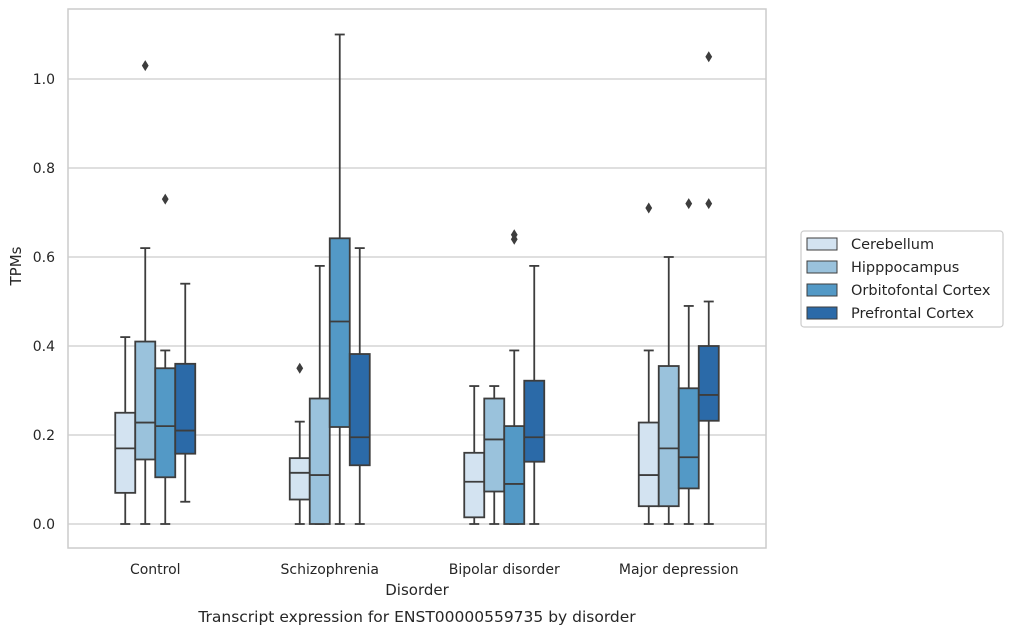  What do you see at coordinates (504, 570) in the screenshot?
I see `x-tick-label: Bipolar disorder` at bounding box center [504, 570].